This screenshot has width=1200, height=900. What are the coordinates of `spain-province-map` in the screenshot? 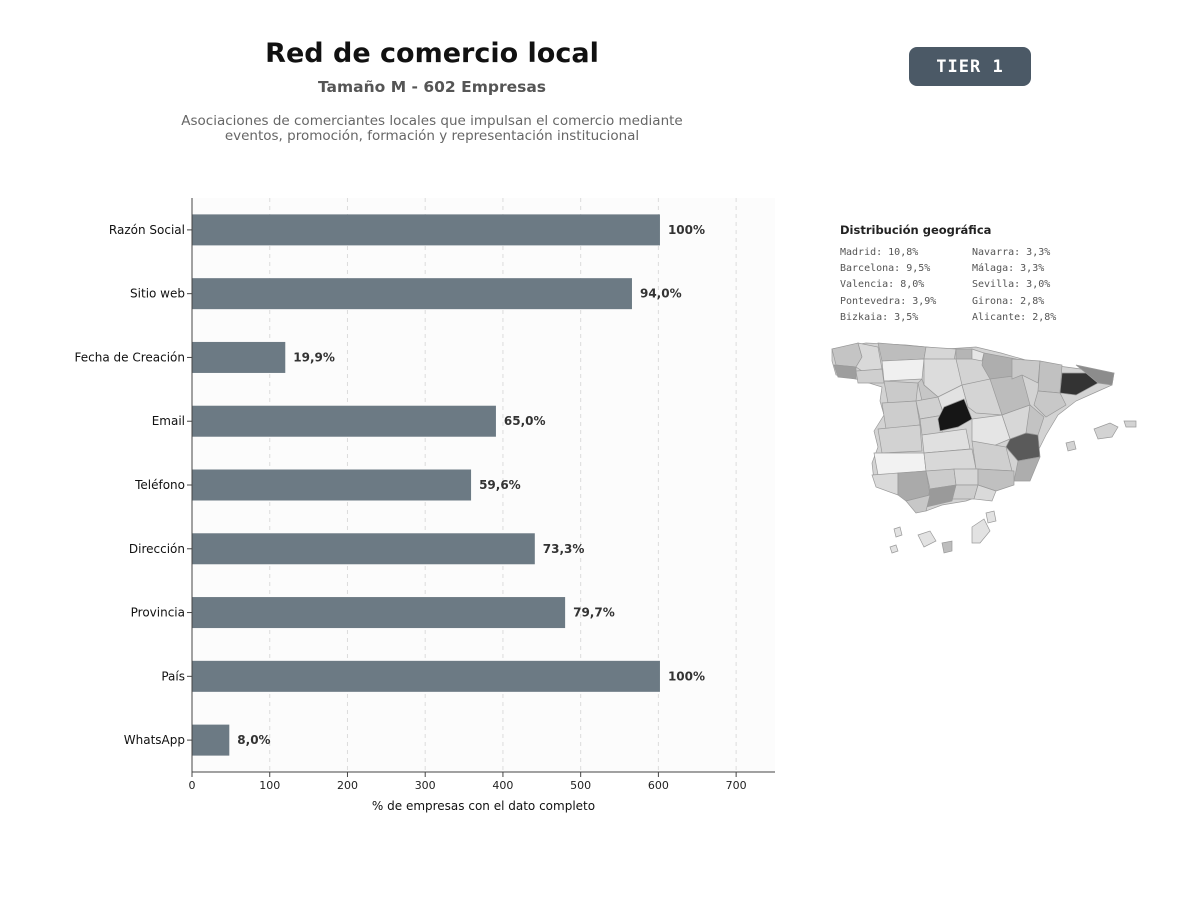 It's located at (984, 448).